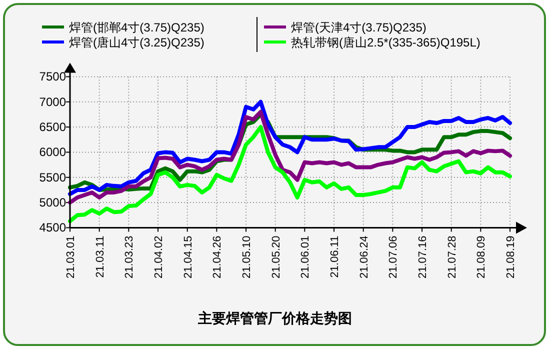 Image resolution: width=550 pixels, height=350 pixels. I want to click on x-tick-label: 21.03.11, so click(100, 257).